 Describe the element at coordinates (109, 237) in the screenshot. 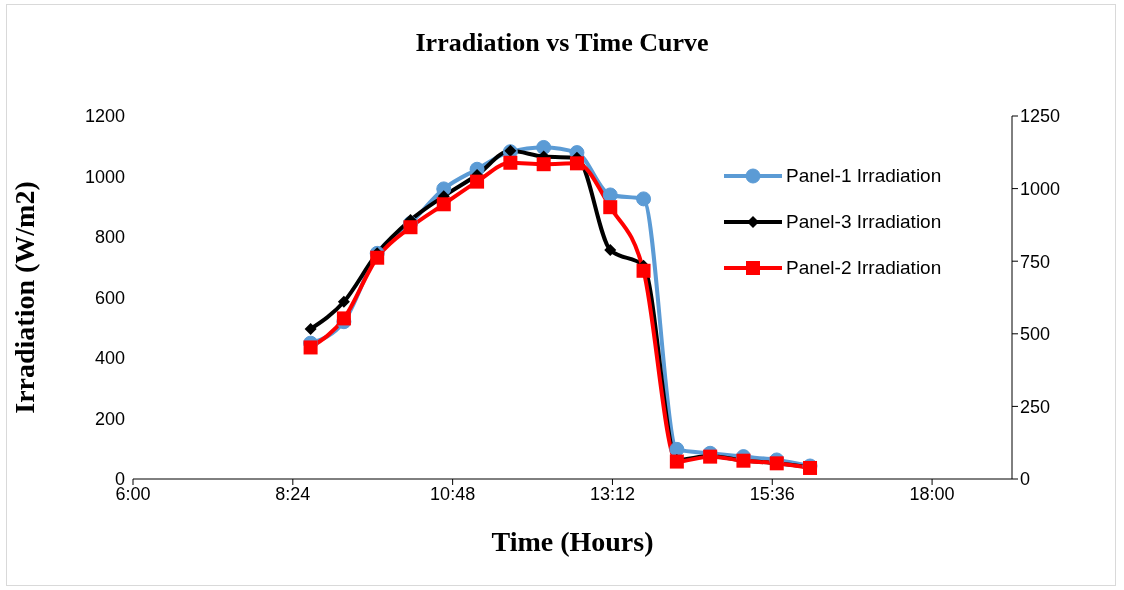

I see `y-tick-label: 800` at that location.